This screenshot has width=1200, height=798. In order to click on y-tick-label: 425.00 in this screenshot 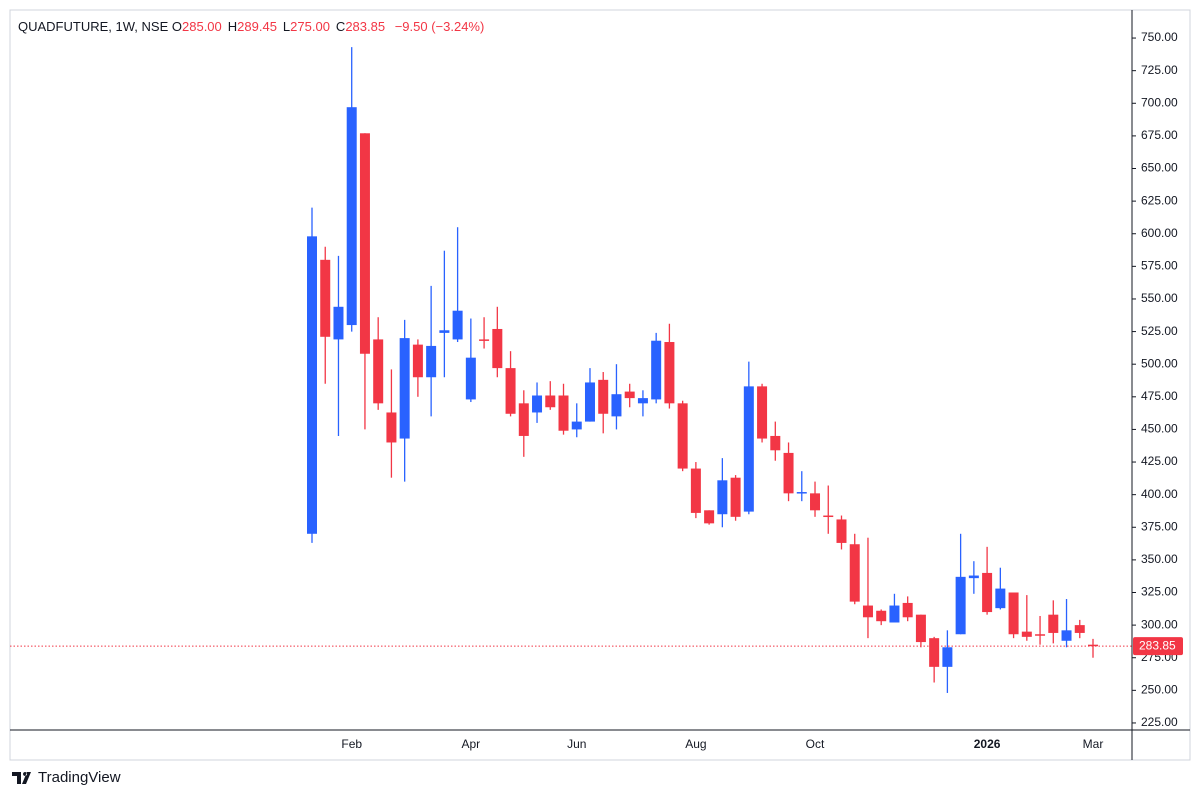, I will do `click(1159, 461)`.